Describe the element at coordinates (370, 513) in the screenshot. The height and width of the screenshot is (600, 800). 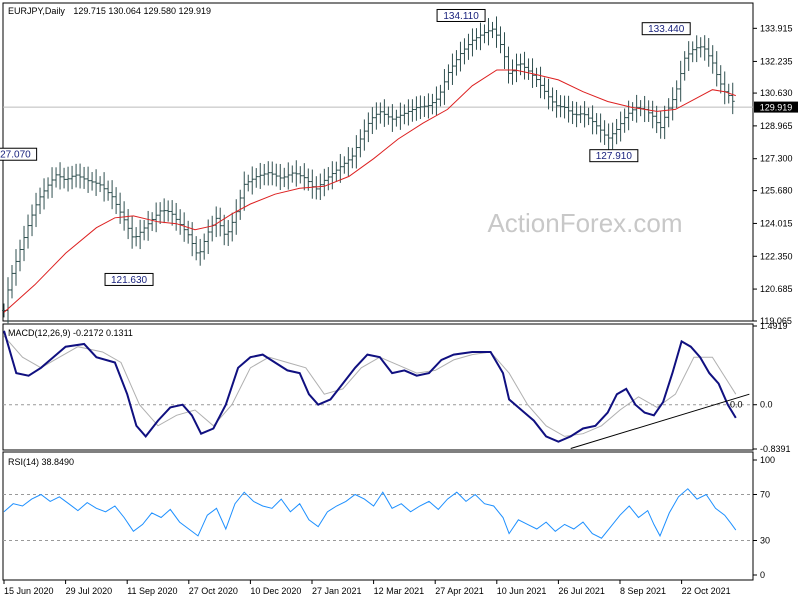
I see `rsi-line` at that location.